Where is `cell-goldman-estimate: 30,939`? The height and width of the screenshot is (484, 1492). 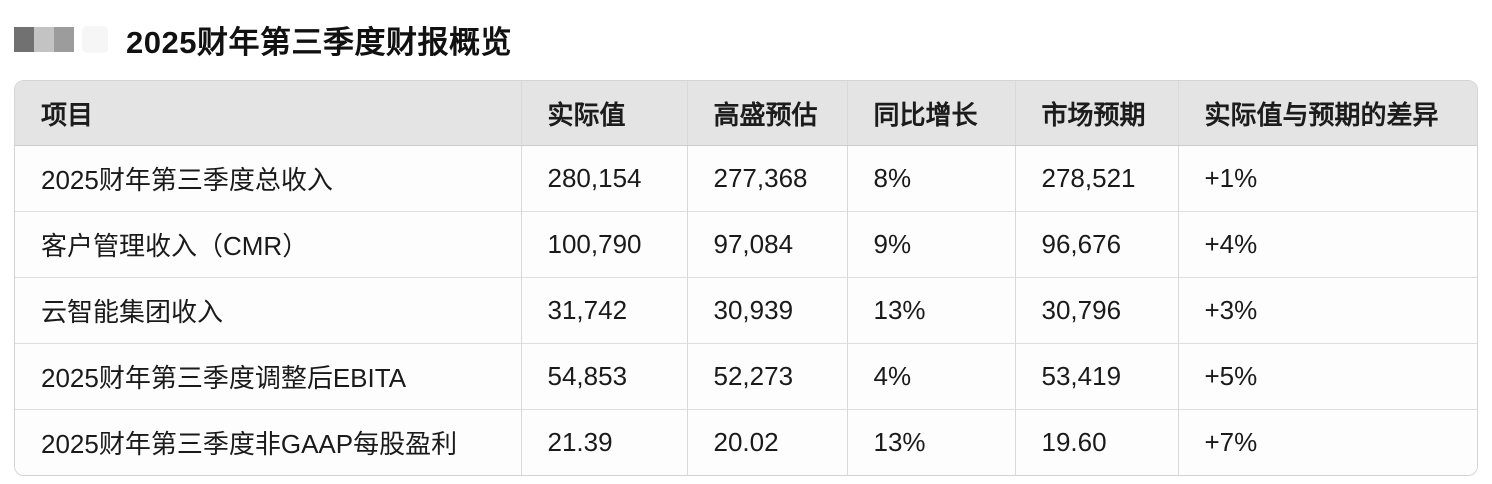 cell-goldman-estimate: 30,939 is located at coordinates (766, 310).